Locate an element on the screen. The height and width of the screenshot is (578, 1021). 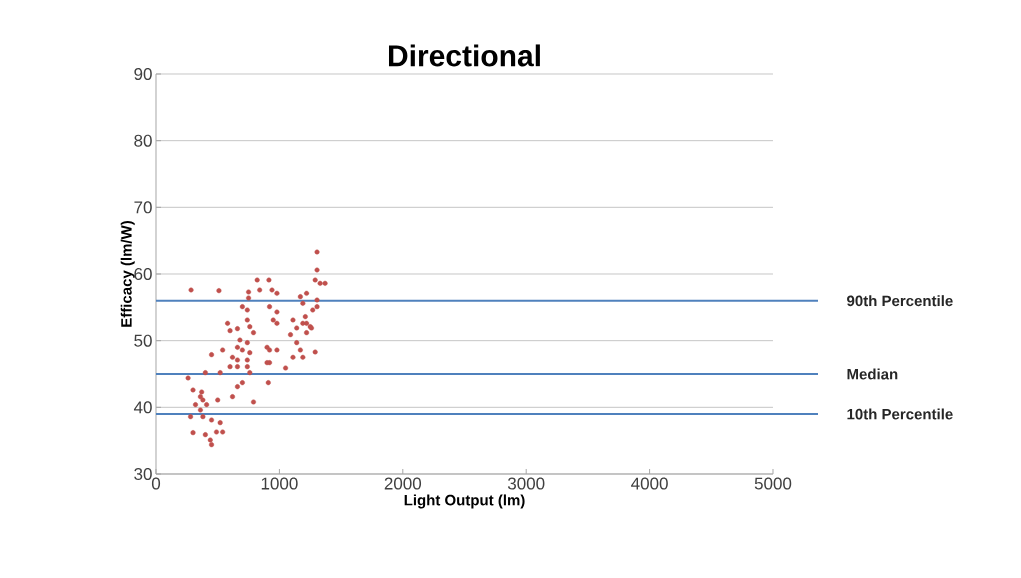
y-tick-label: 50 is located at coordinates (143, 340).